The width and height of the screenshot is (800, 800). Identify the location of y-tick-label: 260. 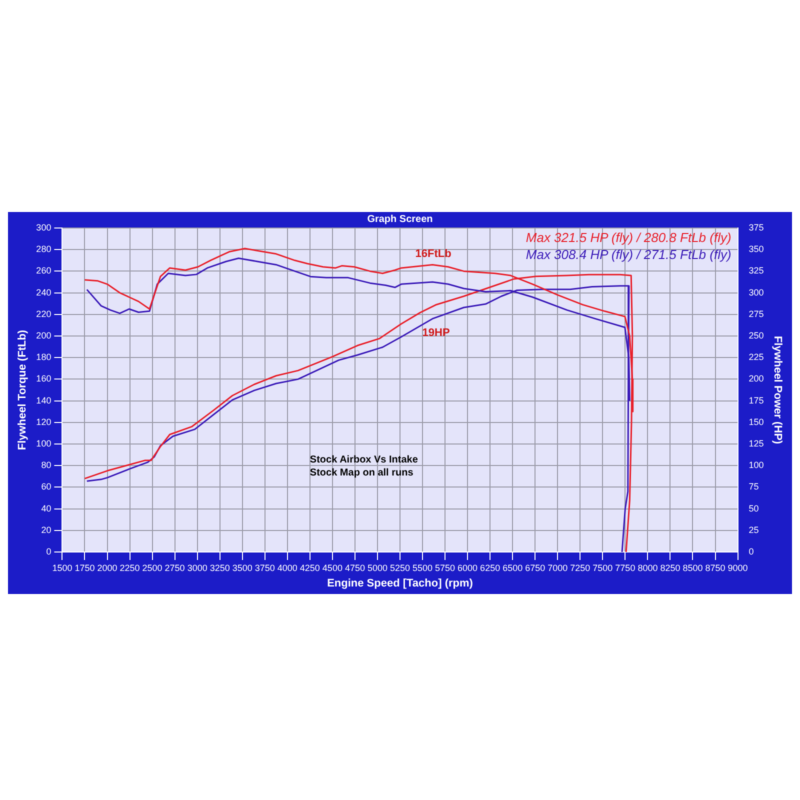
(44, 271).